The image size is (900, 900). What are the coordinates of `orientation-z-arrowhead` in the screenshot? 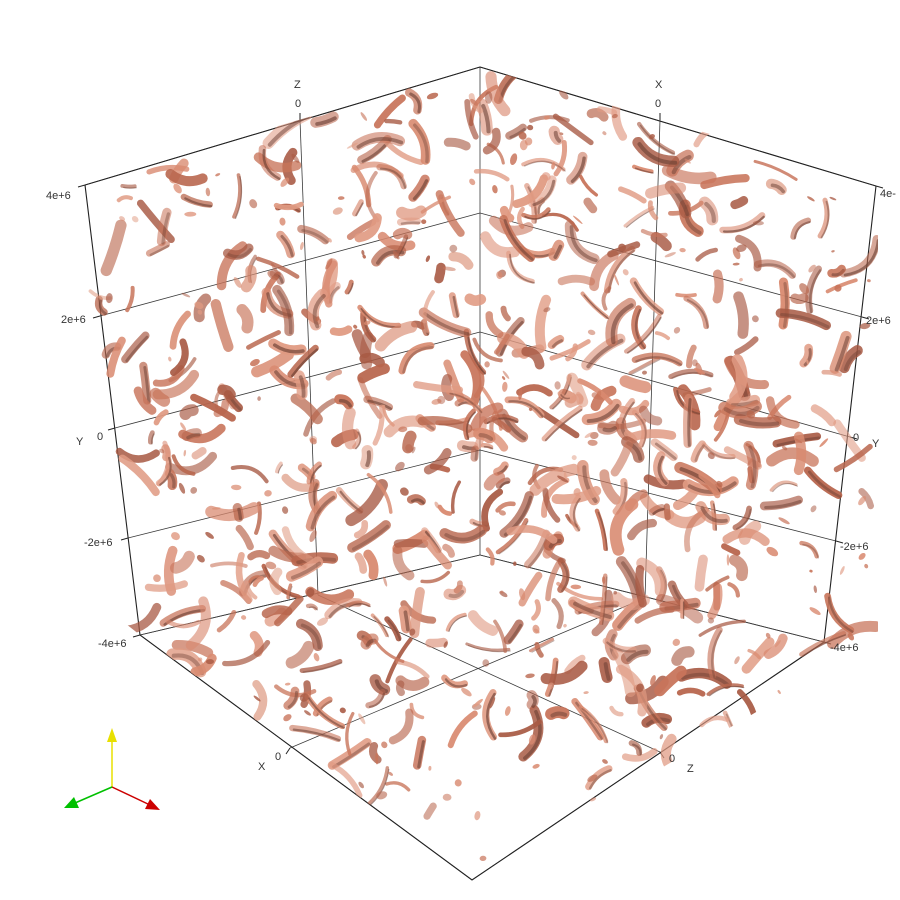 It's located at (71, 802).